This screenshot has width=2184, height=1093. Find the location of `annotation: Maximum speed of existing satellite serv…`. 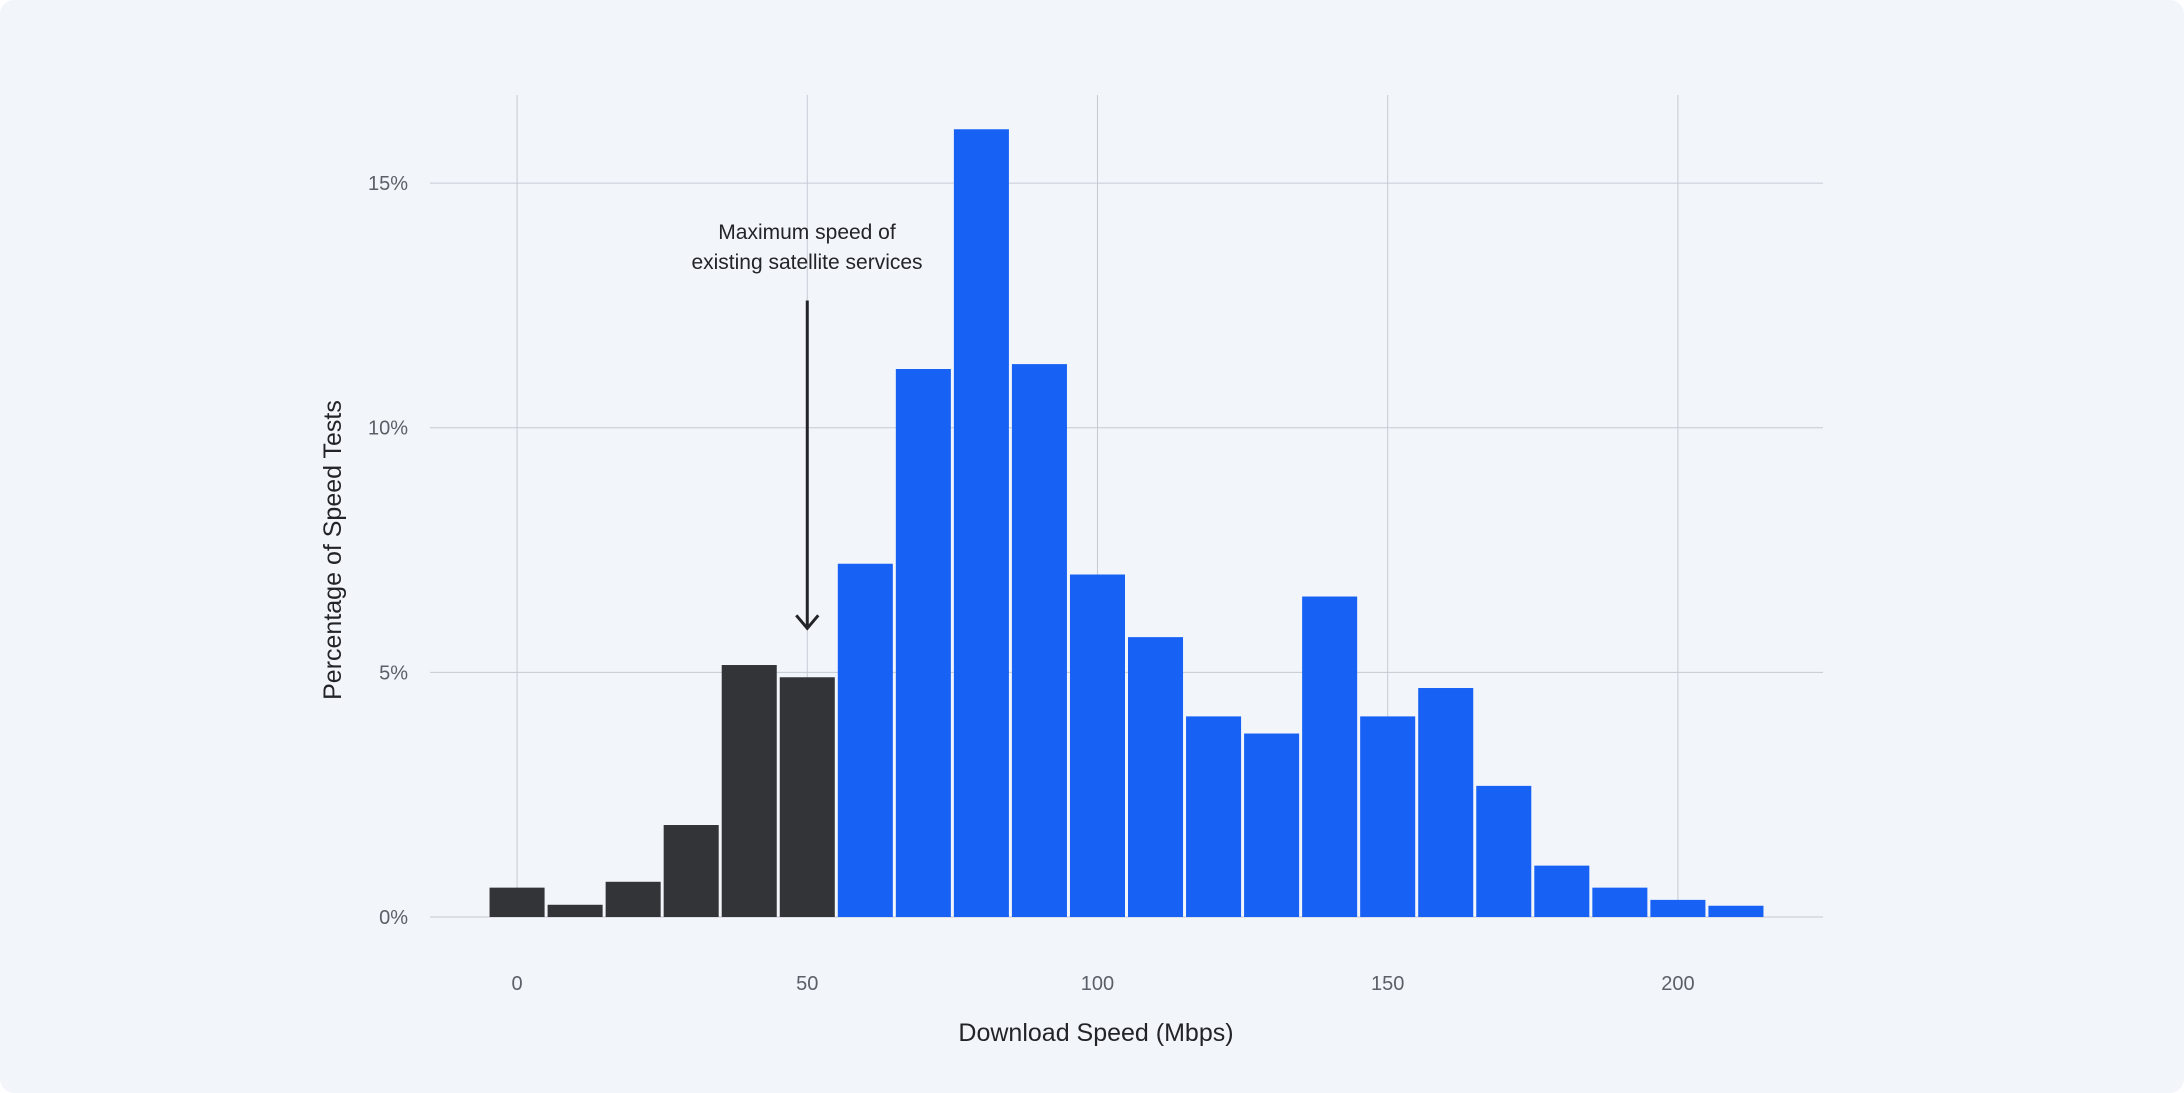

annotation: Maximum speed of existing satellite serv… is located at coordinates (807, 426).